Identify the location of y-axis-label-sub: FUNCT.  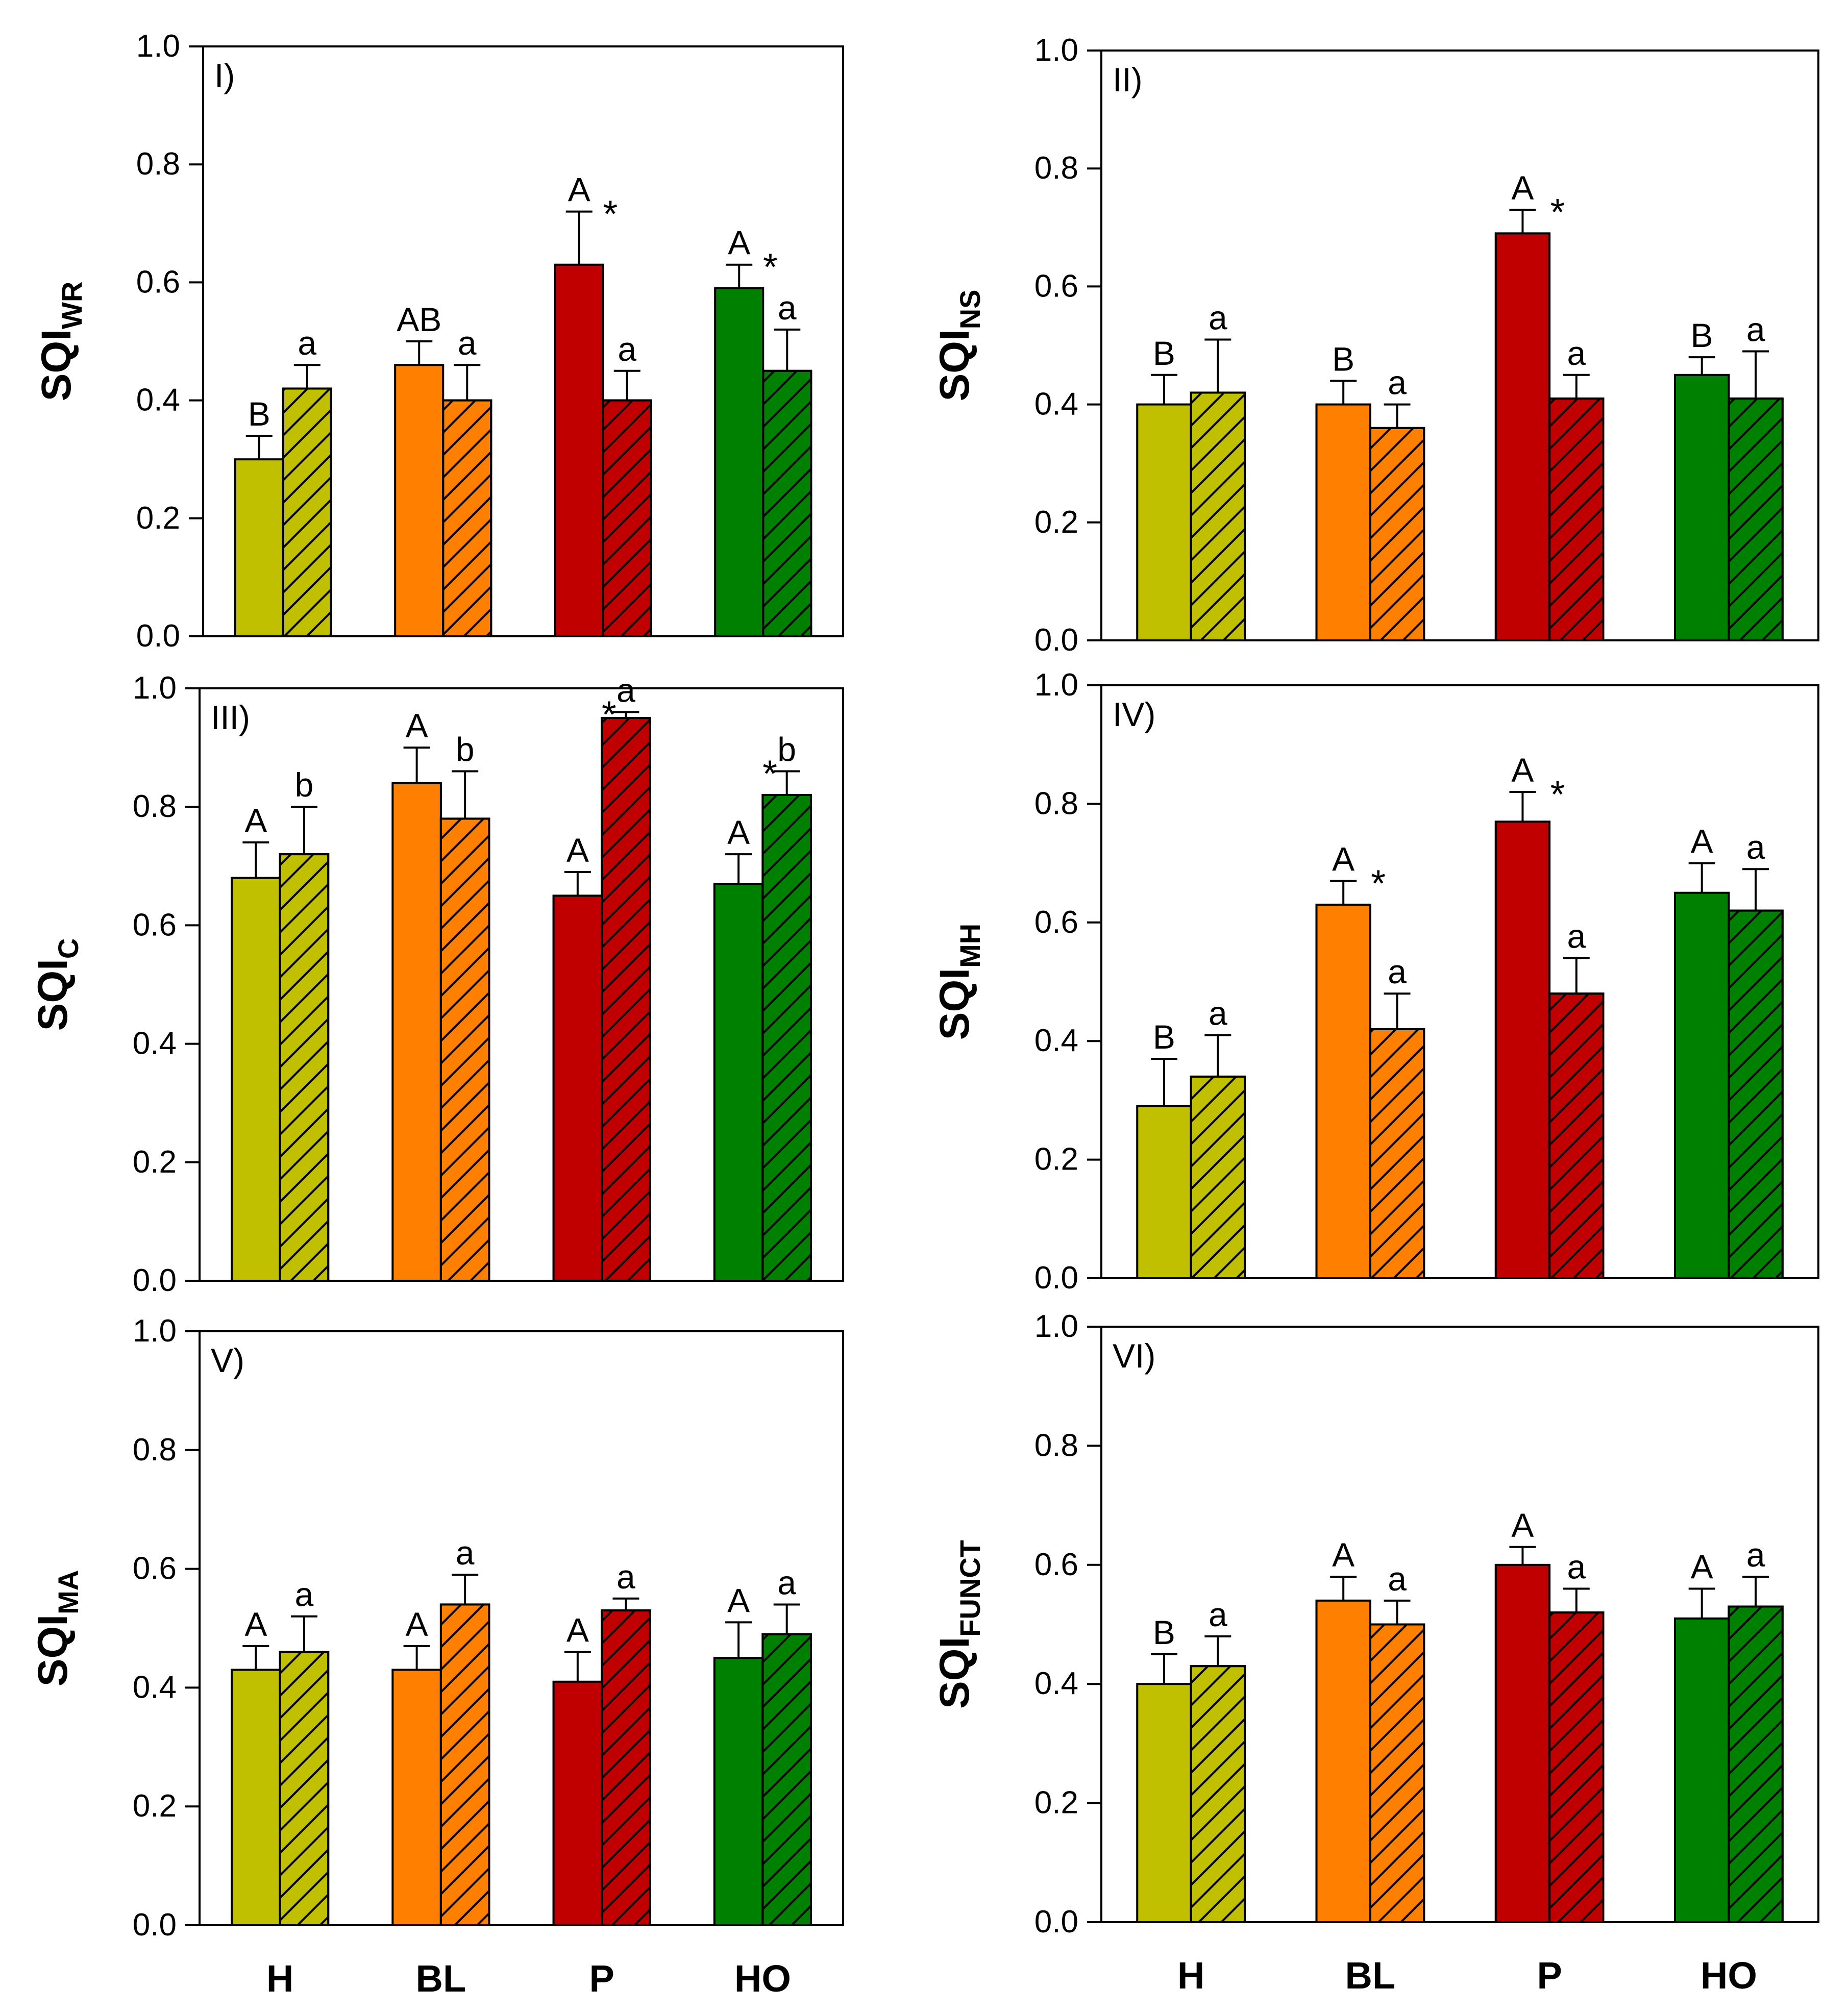
(970, 1588).